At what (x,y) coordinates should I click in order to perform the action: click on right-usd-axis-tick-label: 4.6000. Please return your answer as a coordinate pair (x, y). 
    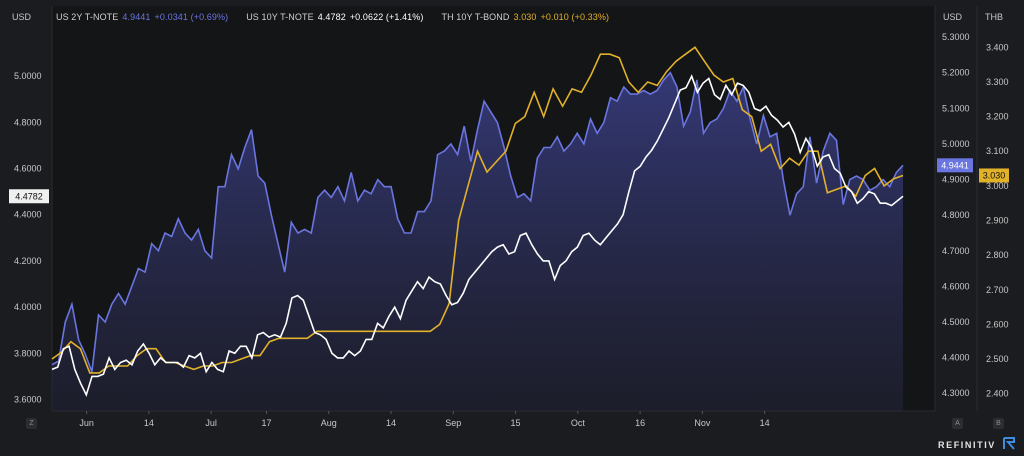
    Looking at the image, I should click on (956, 286).